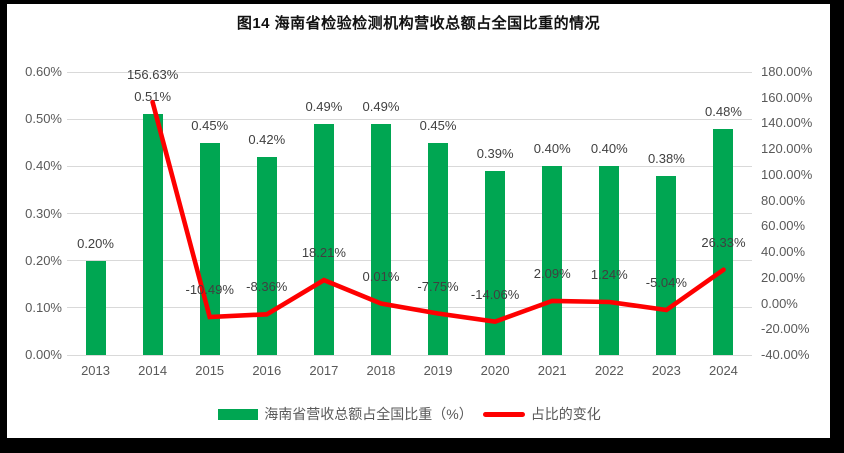 This screenshot has height=453, width=844. What do you see at coordinates (43, 71) in the screenshot?
I see `left-axis-tick-label: 0.60%` at bounding box center [43, 71].